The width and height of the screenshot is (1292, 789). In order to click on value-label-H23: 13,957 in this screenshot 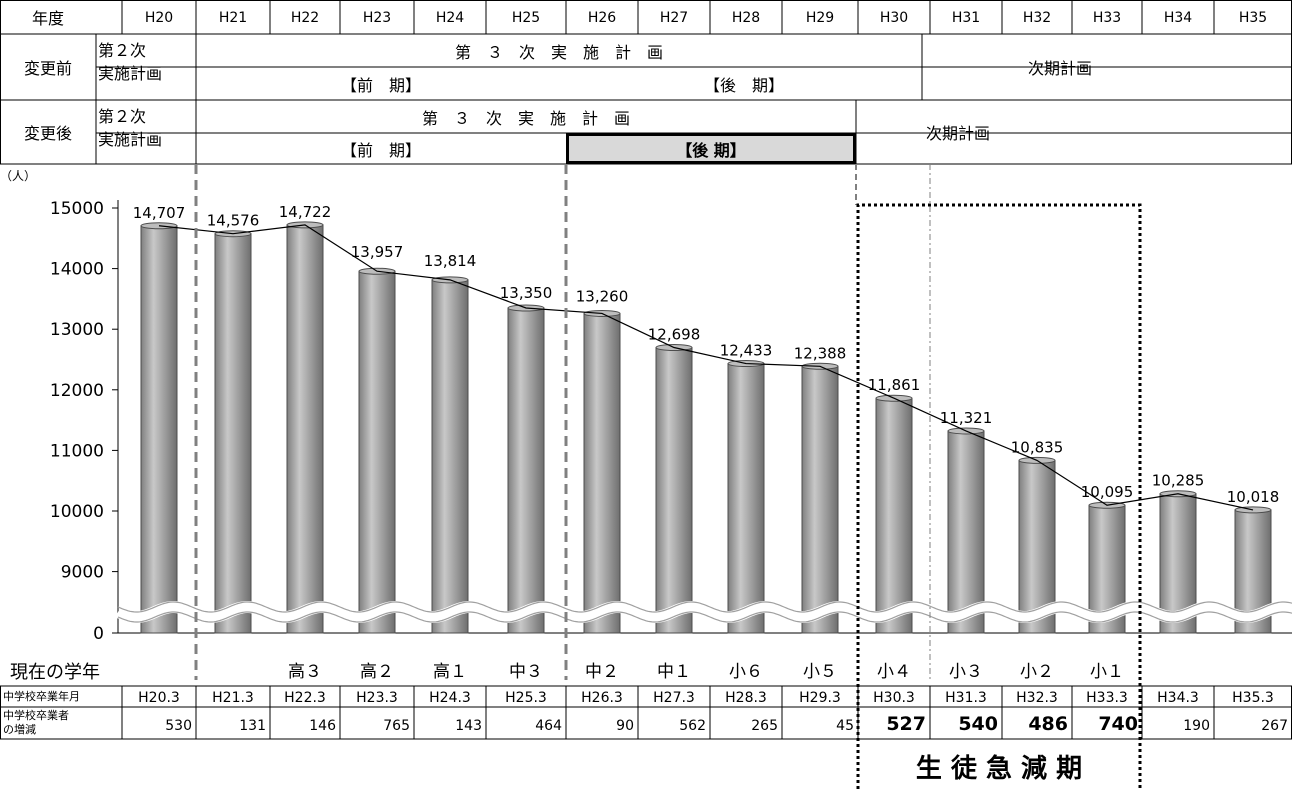, I will do `click(377, 252)`.